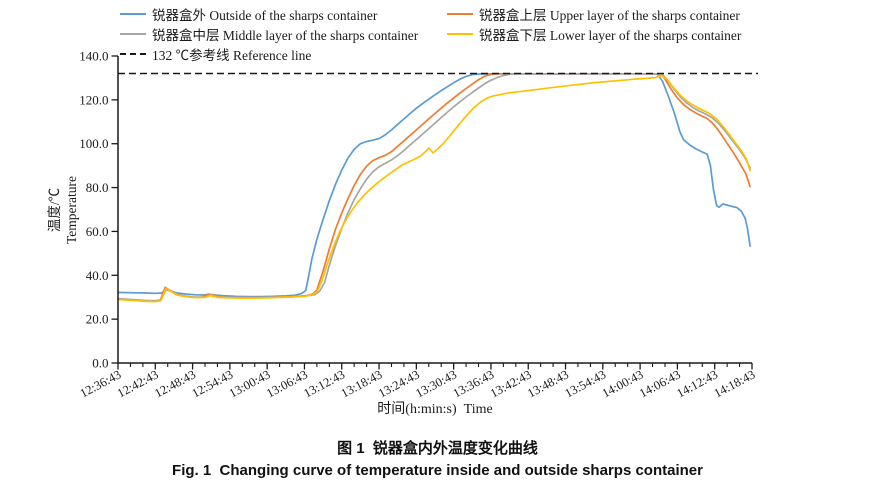 Image resolution: width=875 pixels, height=489 pixels. I want to click on x-tick-label: 12:48:43, so click(175, 383).